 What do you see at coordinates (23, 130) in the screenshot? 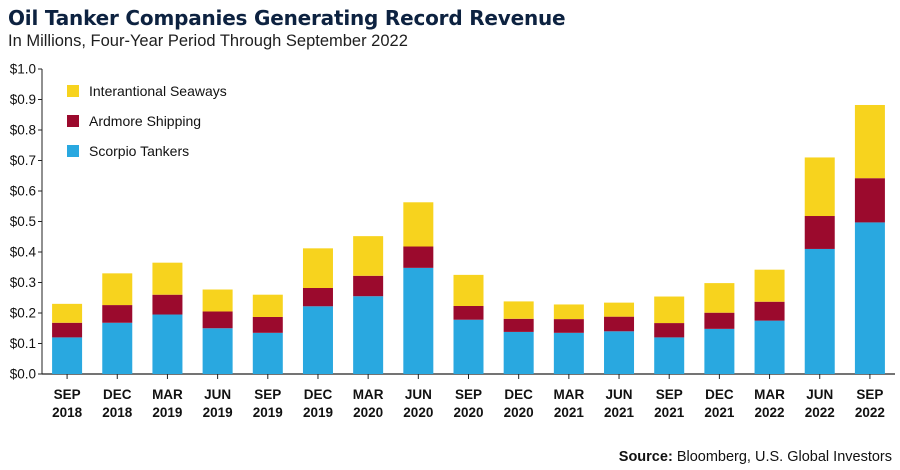
I see `y-tick-label: $0.8` at bounding box center [23, 130].